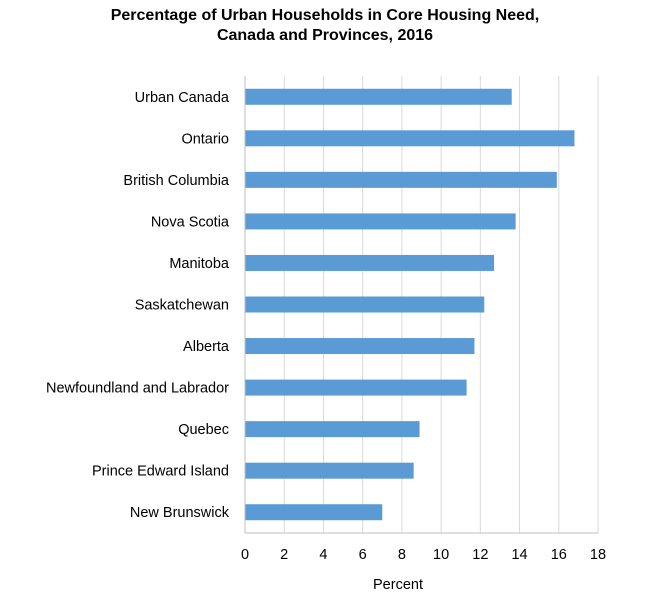  What do you see at coordinates (363, 555) in the screenshot?
I see `x-tick-label: 6` at bounding box center [363, 555].